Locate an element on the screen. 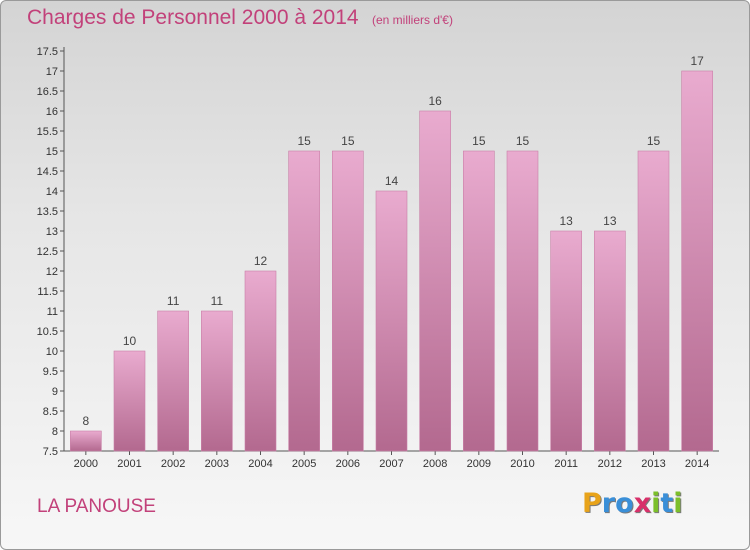  y-tick-label: 9.5 is located at coordinates (50, 372).